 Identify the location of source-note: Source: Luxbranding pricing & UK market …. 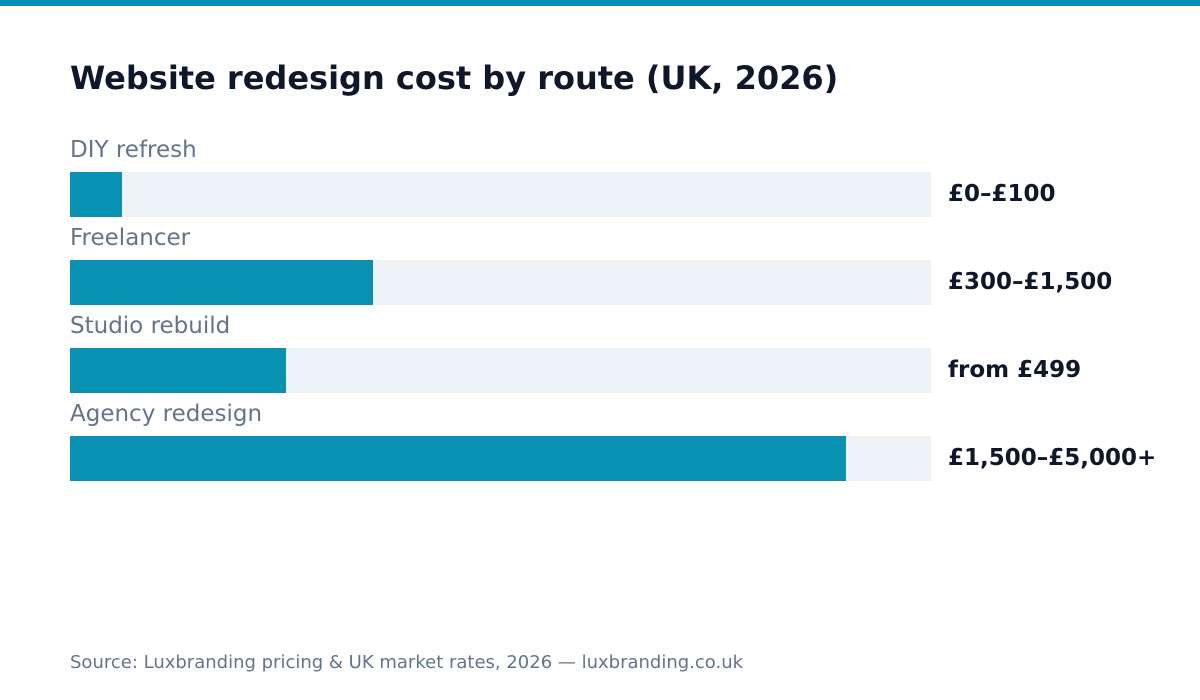
(407, 662).